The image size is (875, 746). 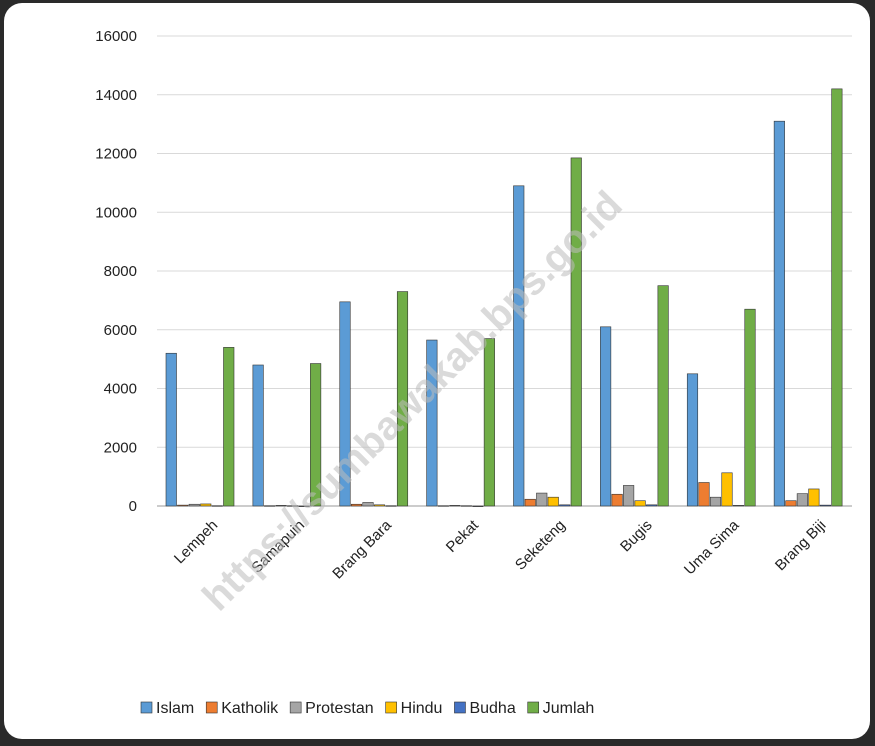 What do you see at coordinates (640, 503) in the screenshot?
I see `bar-hindu-bugis` at bounding box center [640, 503].